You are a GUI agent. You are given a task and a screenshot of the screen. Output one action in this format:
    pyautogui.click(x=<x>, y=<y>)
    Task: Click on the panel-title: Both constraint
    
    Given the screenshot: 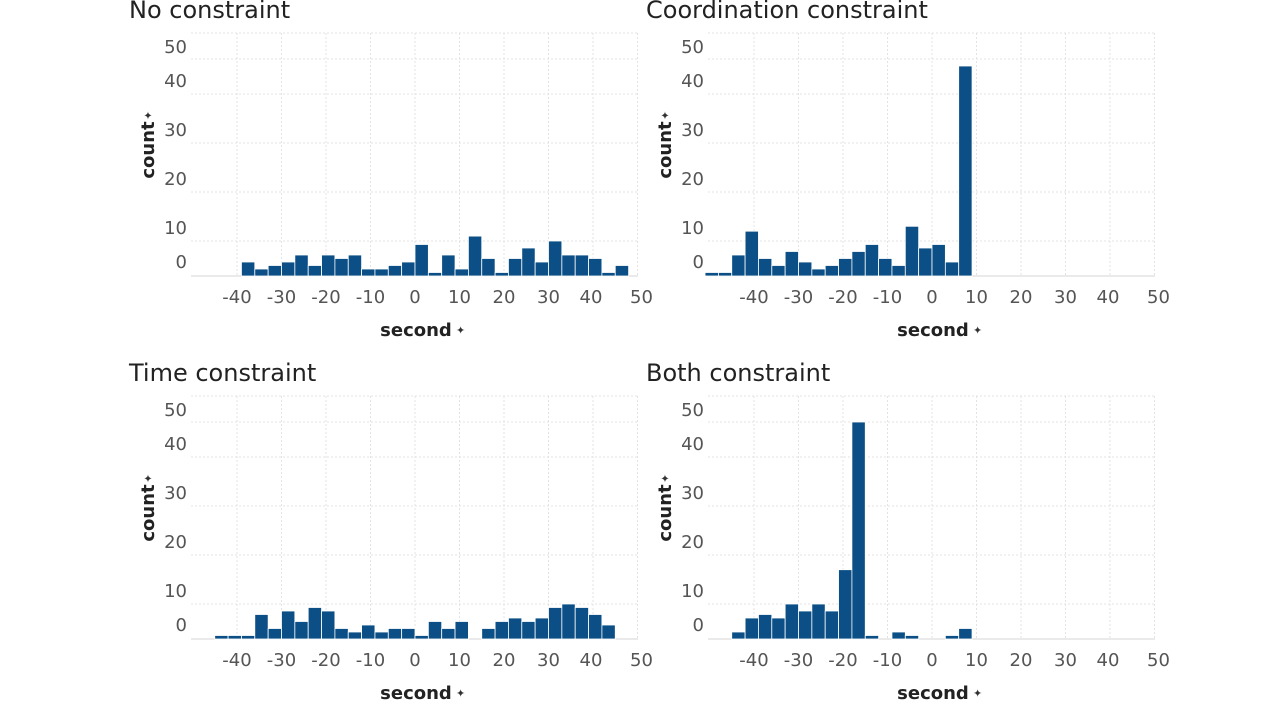 What is the action you would take?
    pyautogui.click(x=738, y=373)
    